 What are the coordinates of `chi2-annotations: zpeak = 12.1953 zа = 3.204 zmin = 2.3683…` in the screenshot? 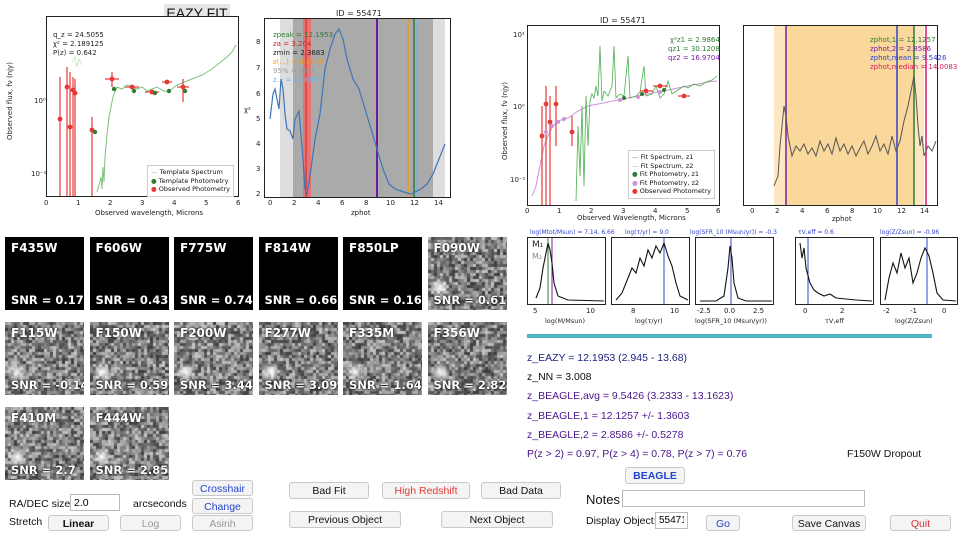 It's located at (303, 58).